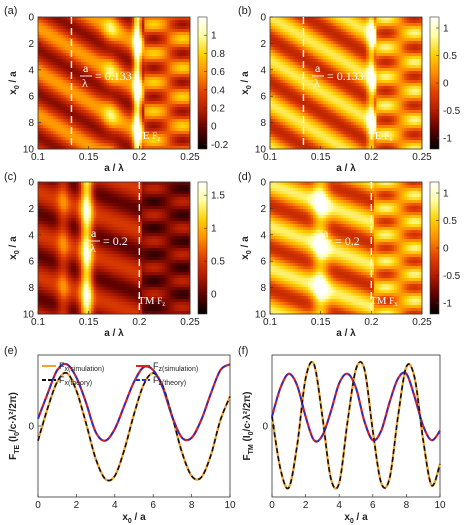 The height and width of the screenshot is (525, 469). Describe the element at coordinates (218, 54) in the screenshot. I see `colorbar-tick-label: 0.8` at that location.